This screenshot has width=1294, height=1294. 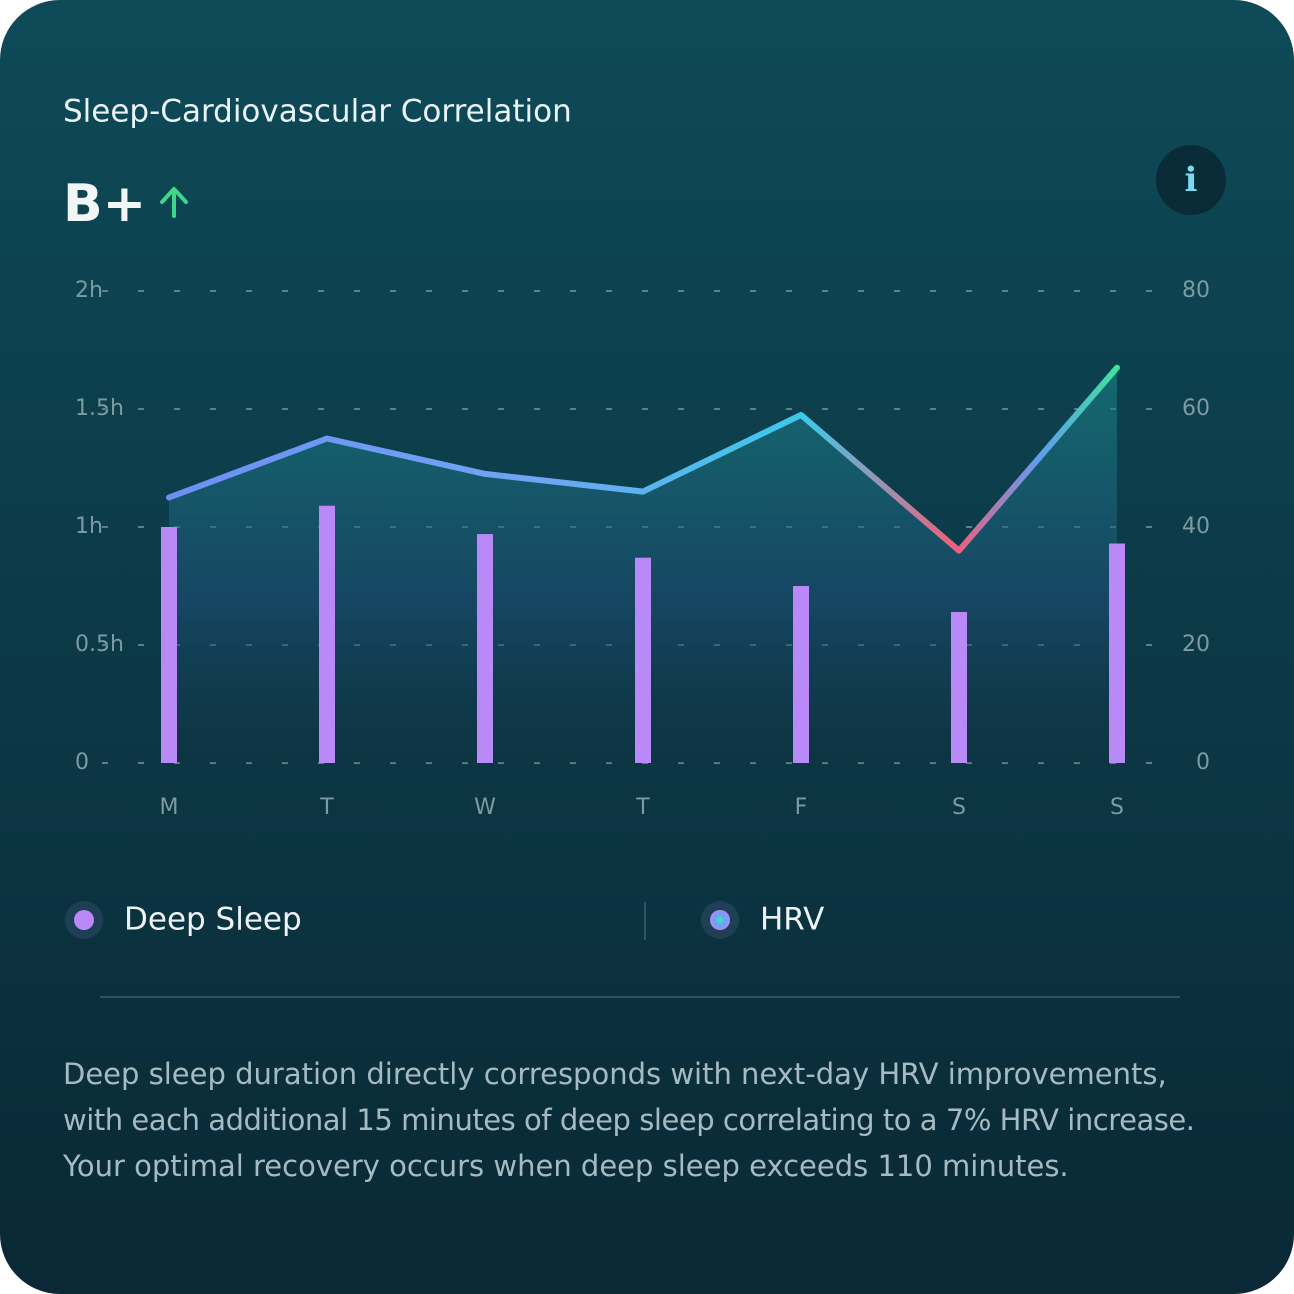 I want to click on grade: B+, so click(x=104, y=204).